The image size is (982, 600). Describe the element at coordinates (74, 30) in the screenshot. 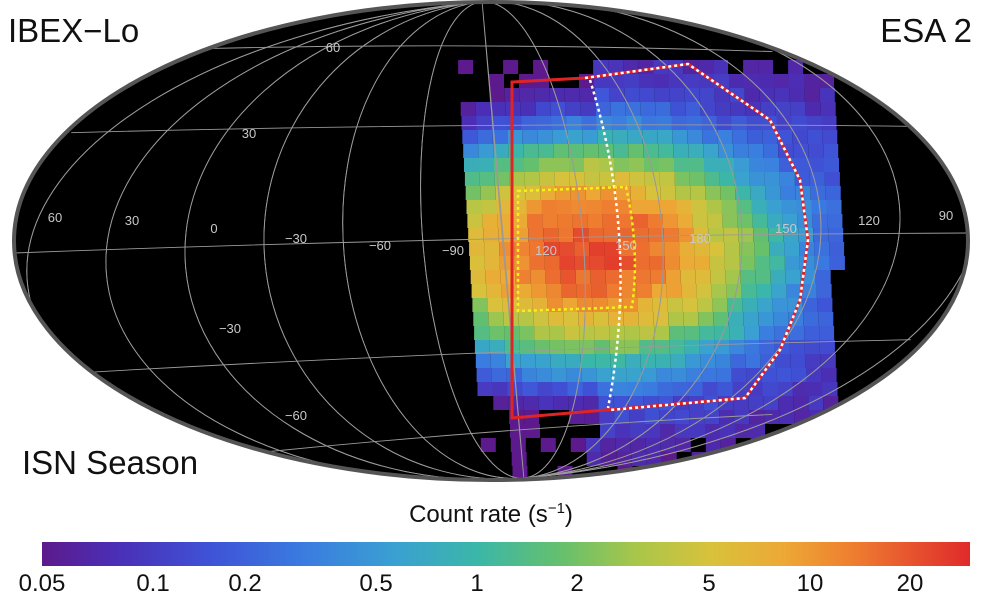

I see `instrument-label: IBEX−Lo` at that location.